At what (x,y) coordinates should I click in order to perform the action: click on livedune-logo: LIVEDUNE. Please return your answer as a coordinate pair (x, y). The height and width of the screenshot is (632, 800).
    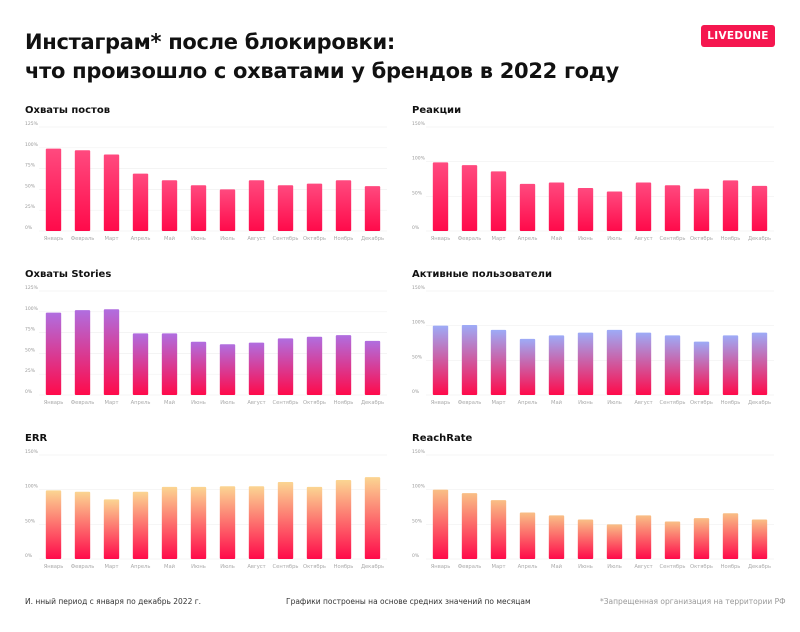
    Looking at the image, I should click on (738, 36).